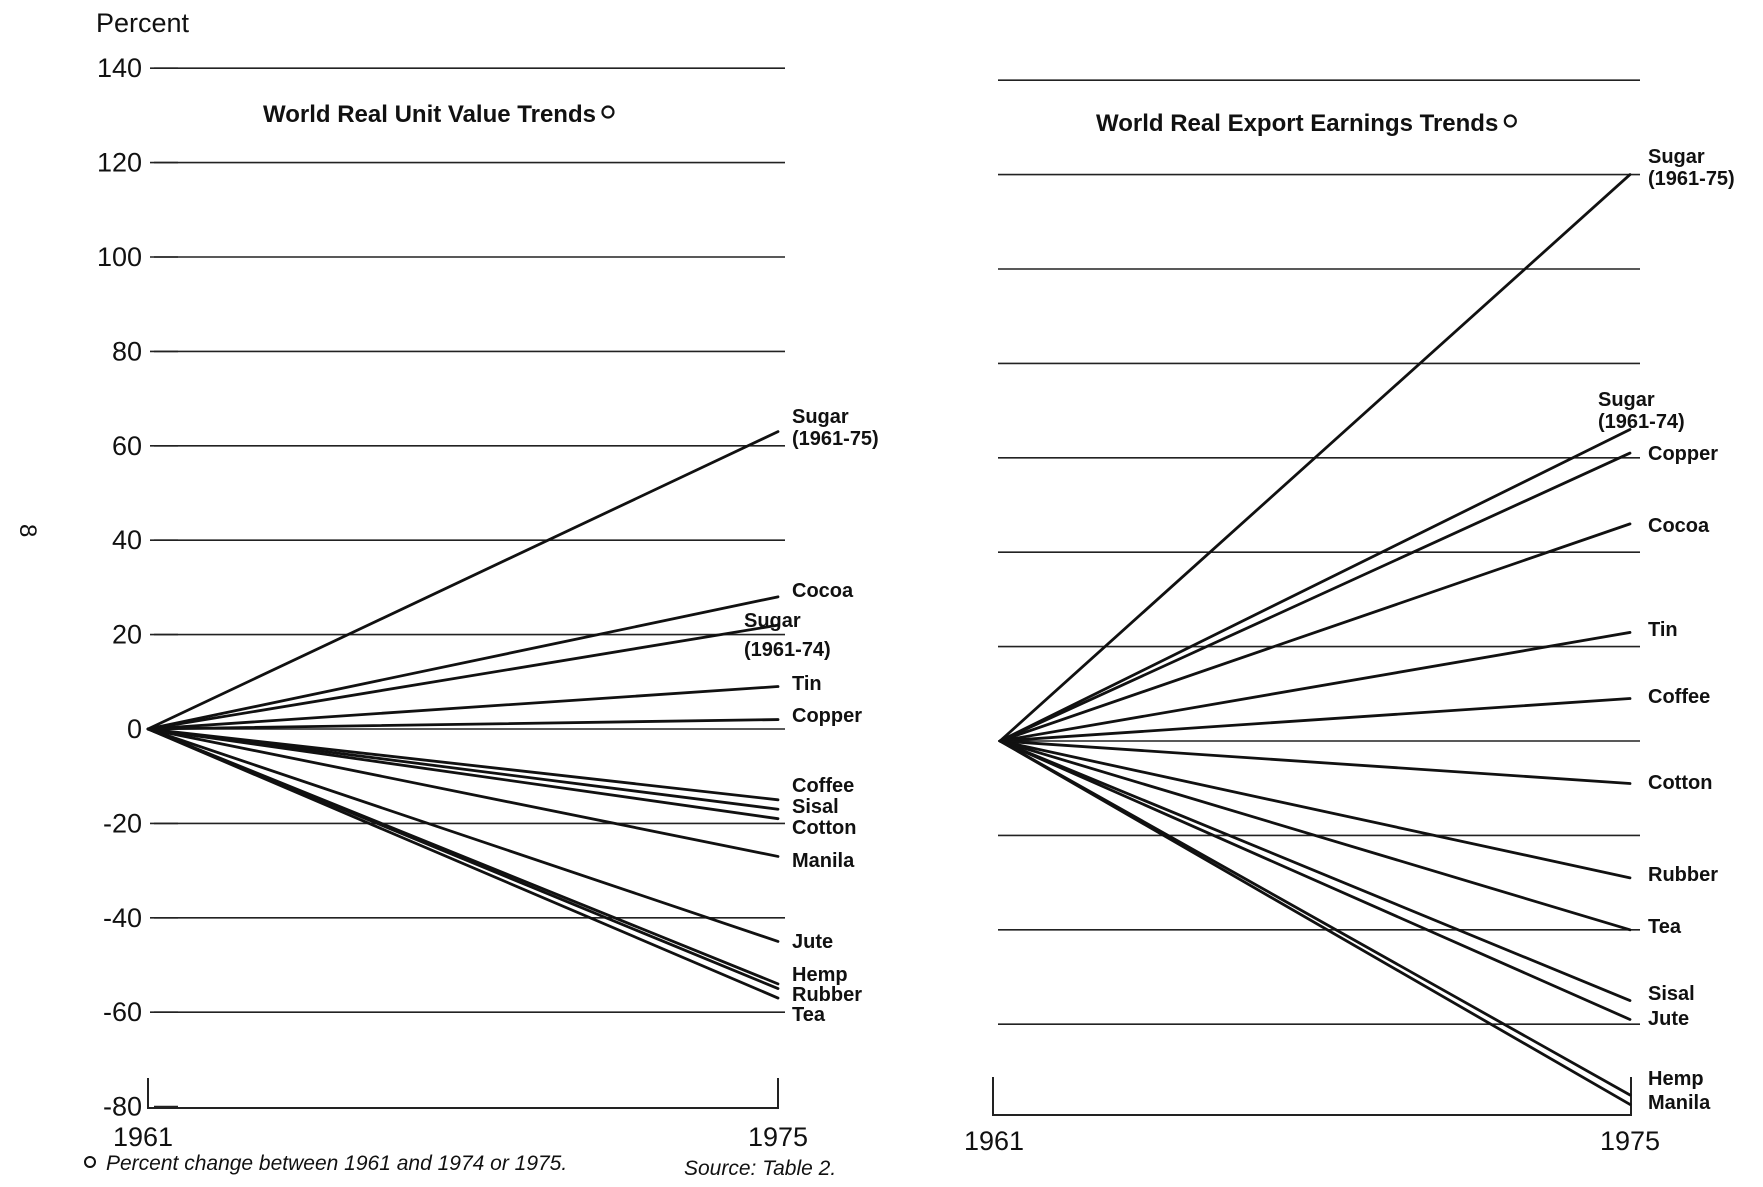  I want to click on footnote-marker-icon, so click(90, 1162).